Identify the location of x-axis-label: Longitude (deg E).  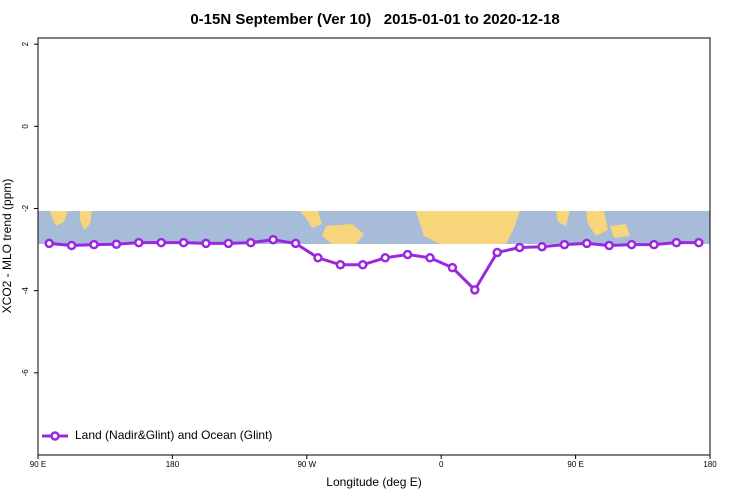
(373, 482).